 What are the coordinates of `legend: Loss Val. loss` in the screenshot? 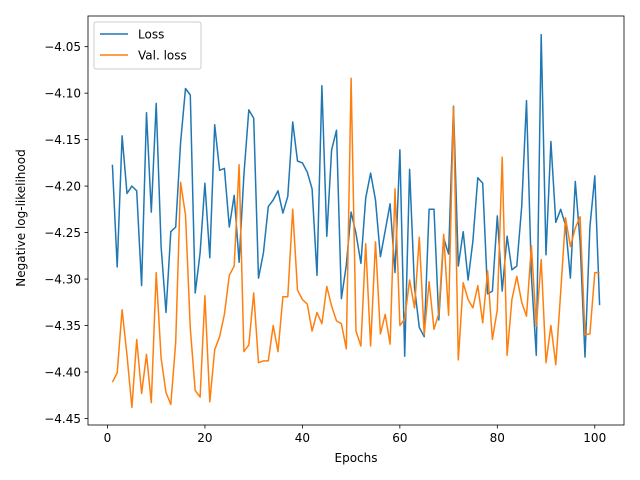 It's located at (147, 45).